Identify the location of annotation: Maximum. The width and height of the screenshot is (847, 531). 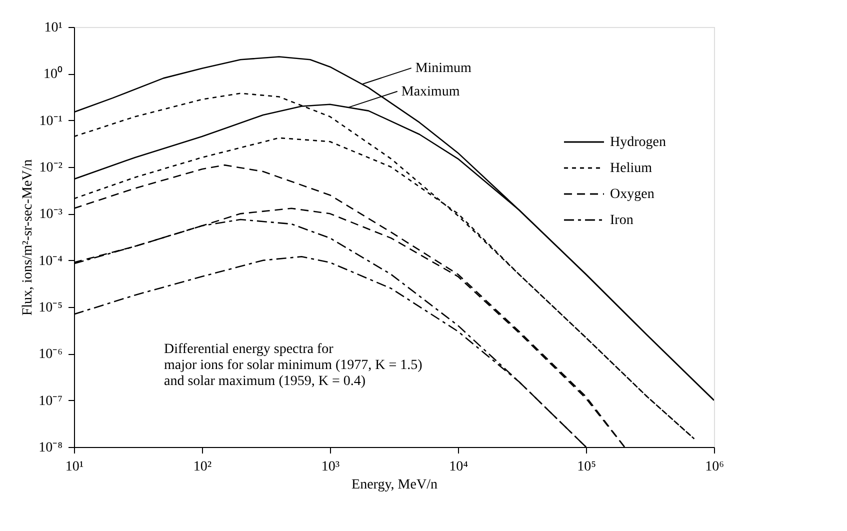
(430, 92).